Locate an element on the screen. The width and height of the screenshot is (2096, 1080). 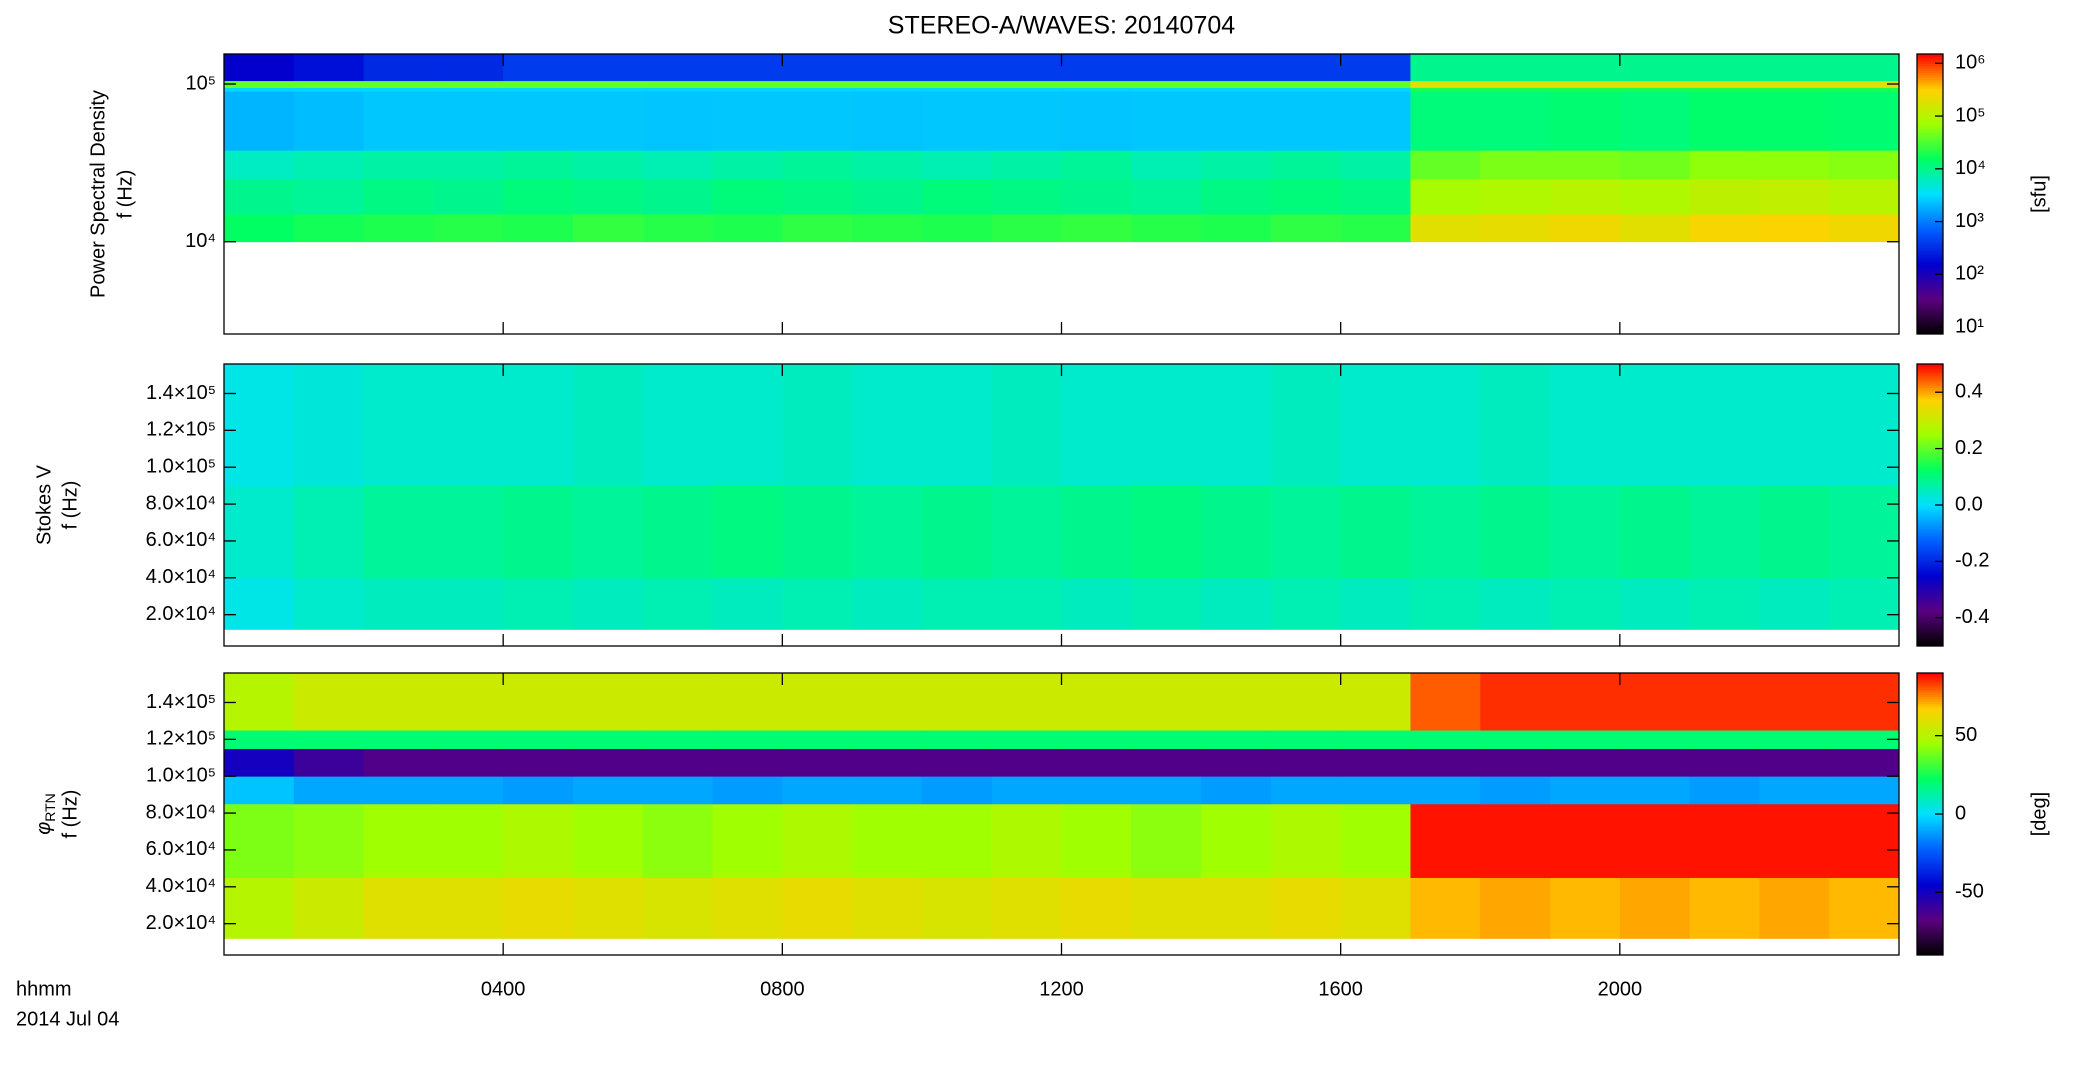
colorbar-tick-label: 0 is located at coordinates (1960, 813).